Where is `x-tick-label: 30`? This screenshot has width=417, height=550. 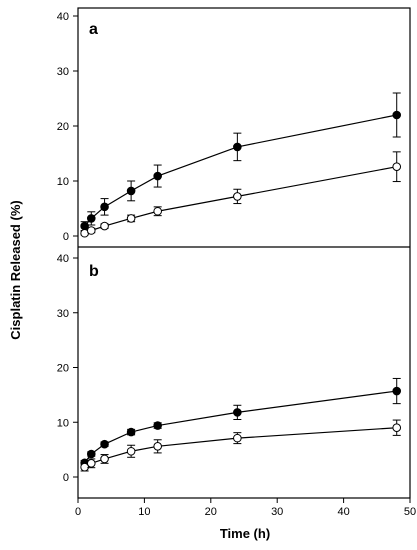
x-tick-label: 30 is located at coordinates (277, 512).